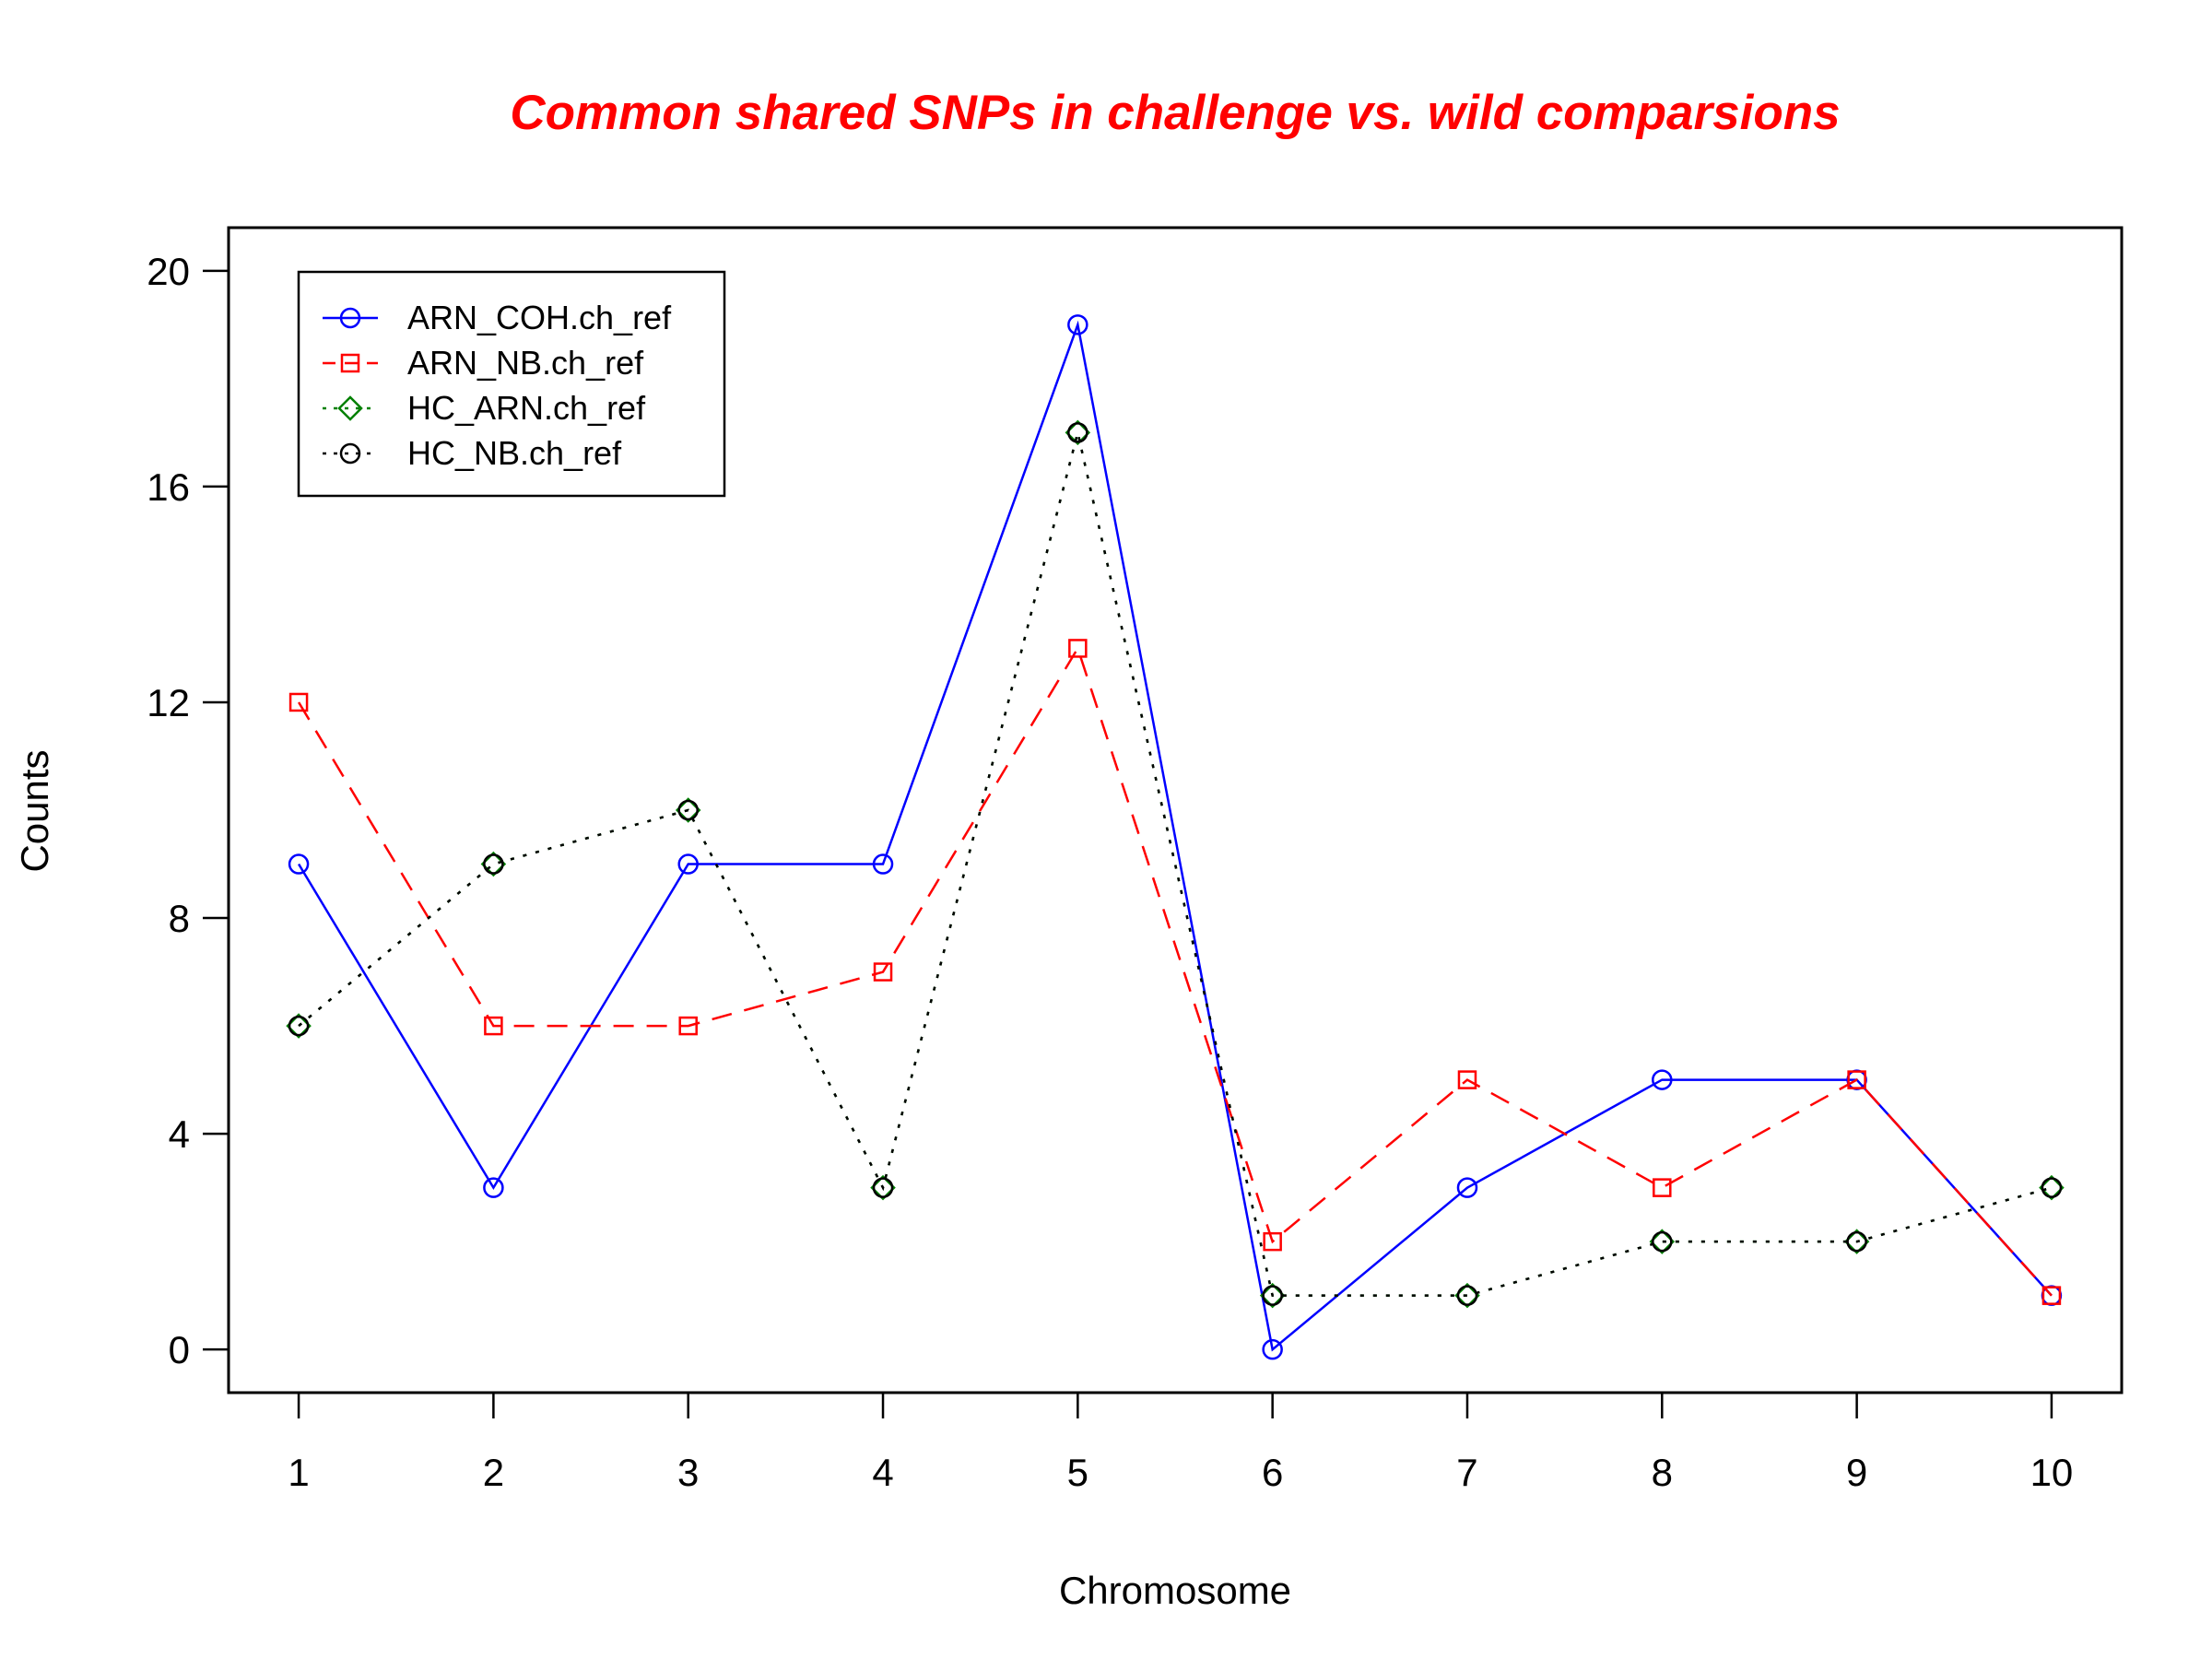 The height and width of the screenshot is (1659, 2212). I want to click on x-axis: 1 2 3 4 5 6 7 8 9 10, so click(1181, 1442).